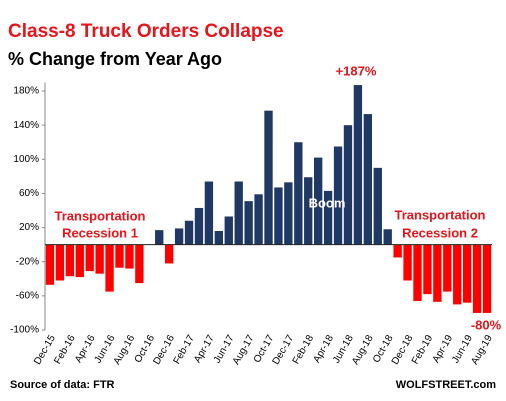 This screenshot has height=401, width=506. What do you see at coordinates (29, 227) in the screenshot?
I see `y-tick-label: 20%` at bounding box center [29, 227].